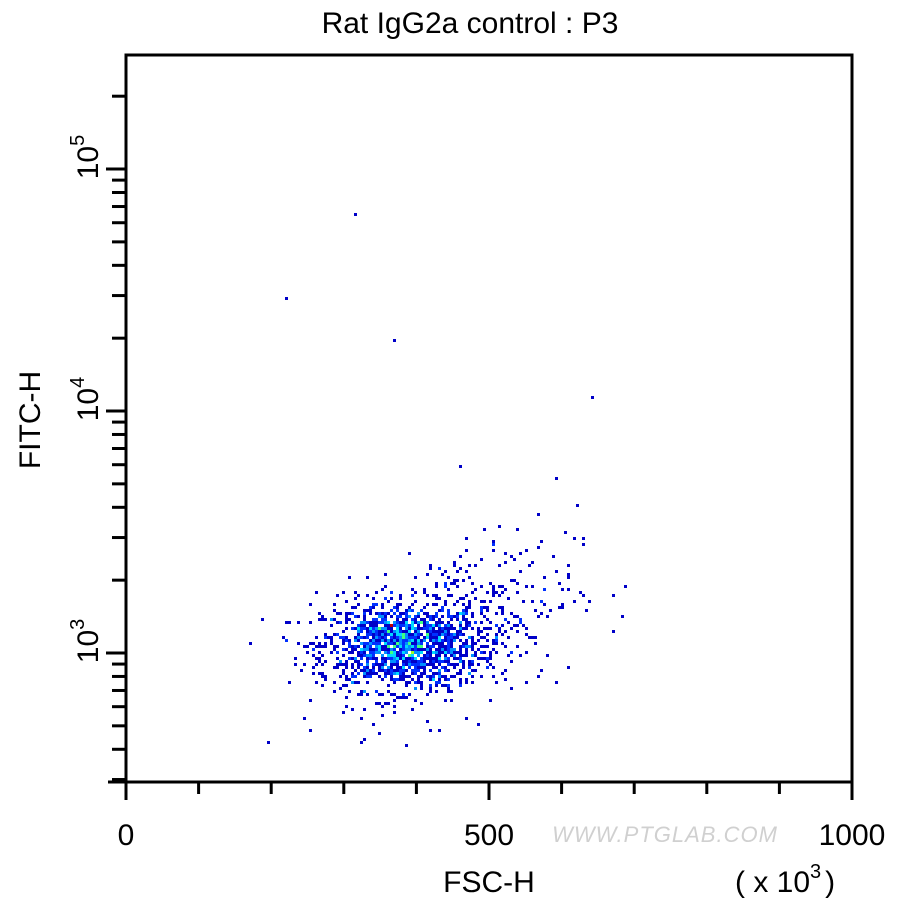 The height and width of the screenshot is (900, 900). Describe the element at coordinates (88, 646) in the screenshot. I see `y-tick-base: 10` at that location.